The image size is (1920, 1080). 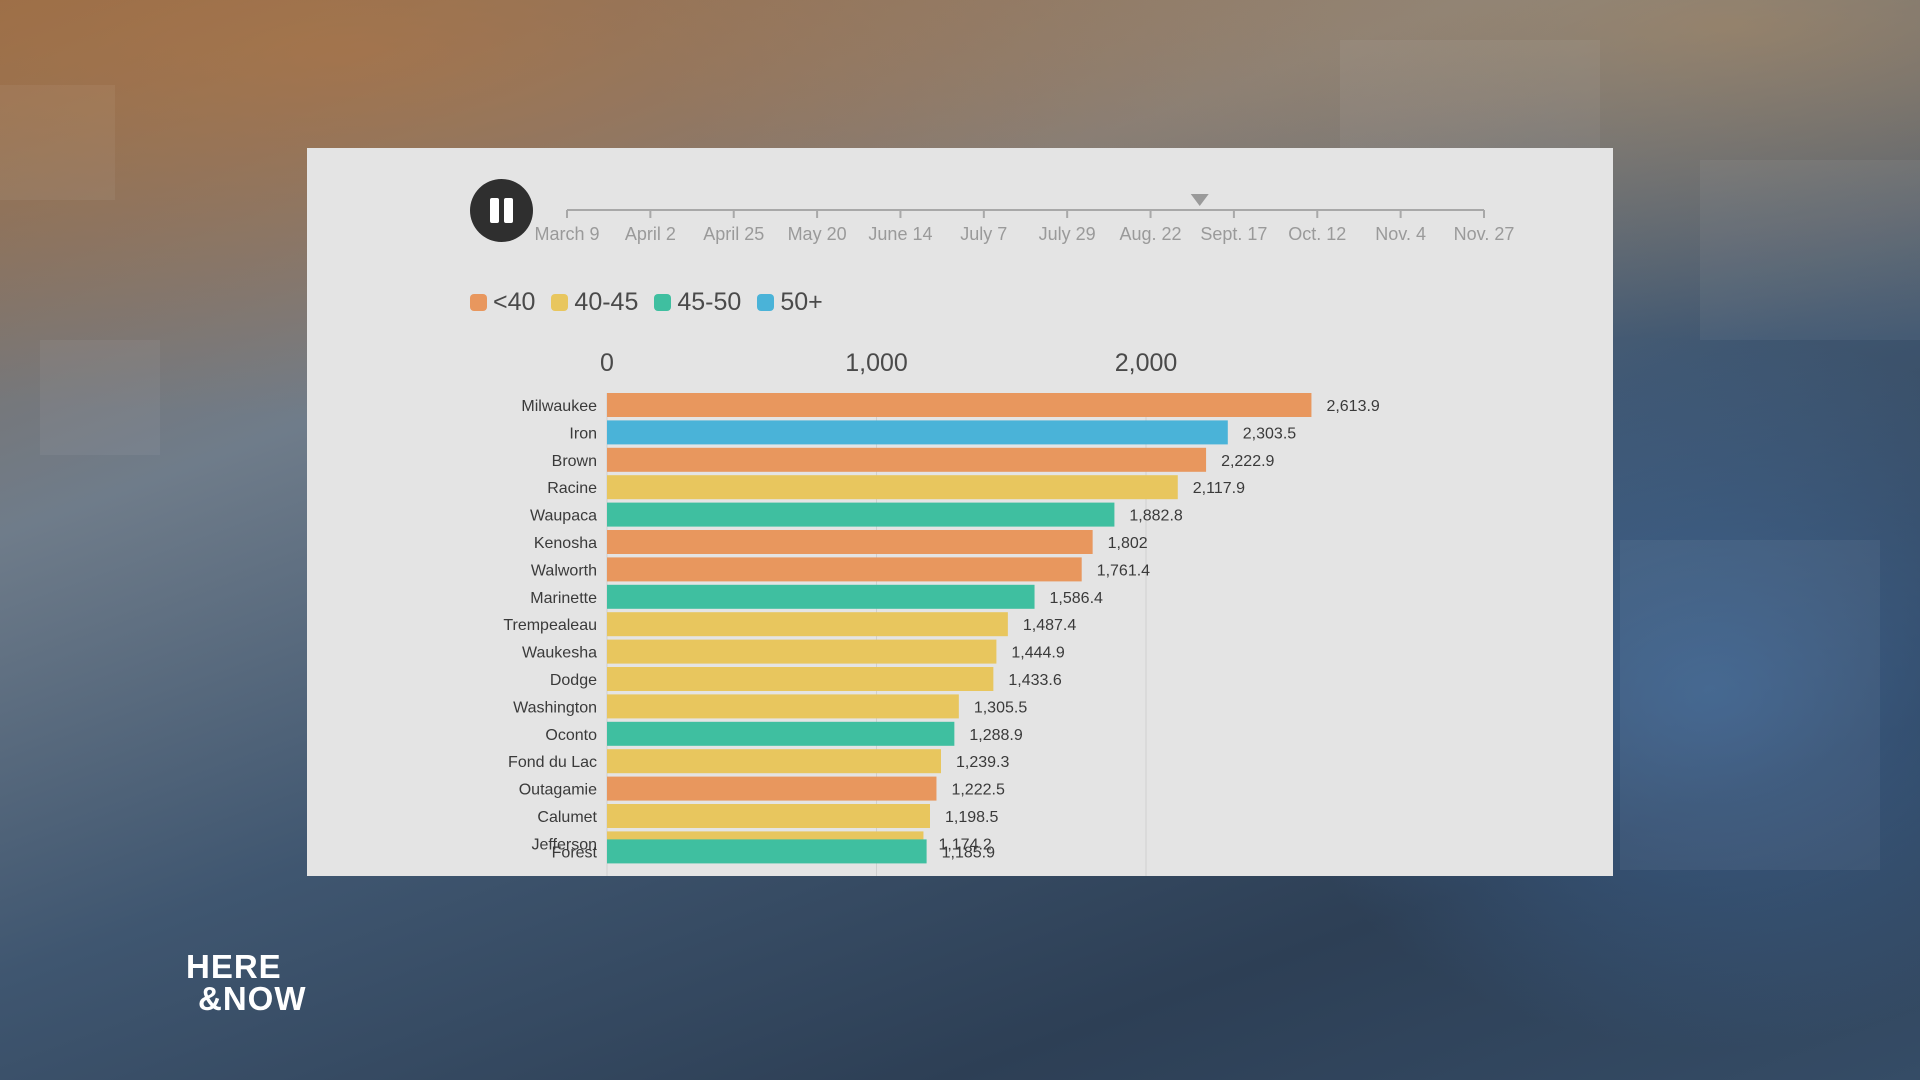 What do you see at coordinates (607, 363) in the screenshot?
I see `x-tick-label: 0` at bounding box center [607, 363].